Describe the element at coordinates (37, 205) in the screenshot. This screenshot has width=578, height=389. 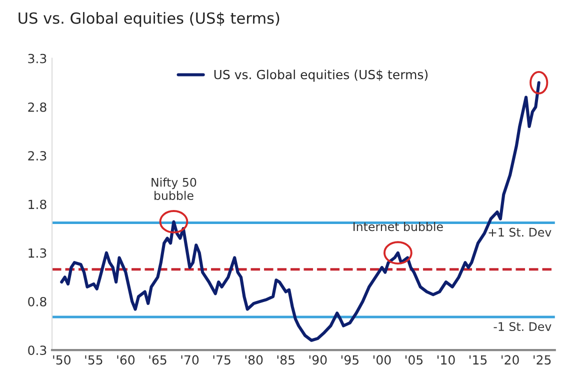
I see `y-tick-label: 1.8` at that location.